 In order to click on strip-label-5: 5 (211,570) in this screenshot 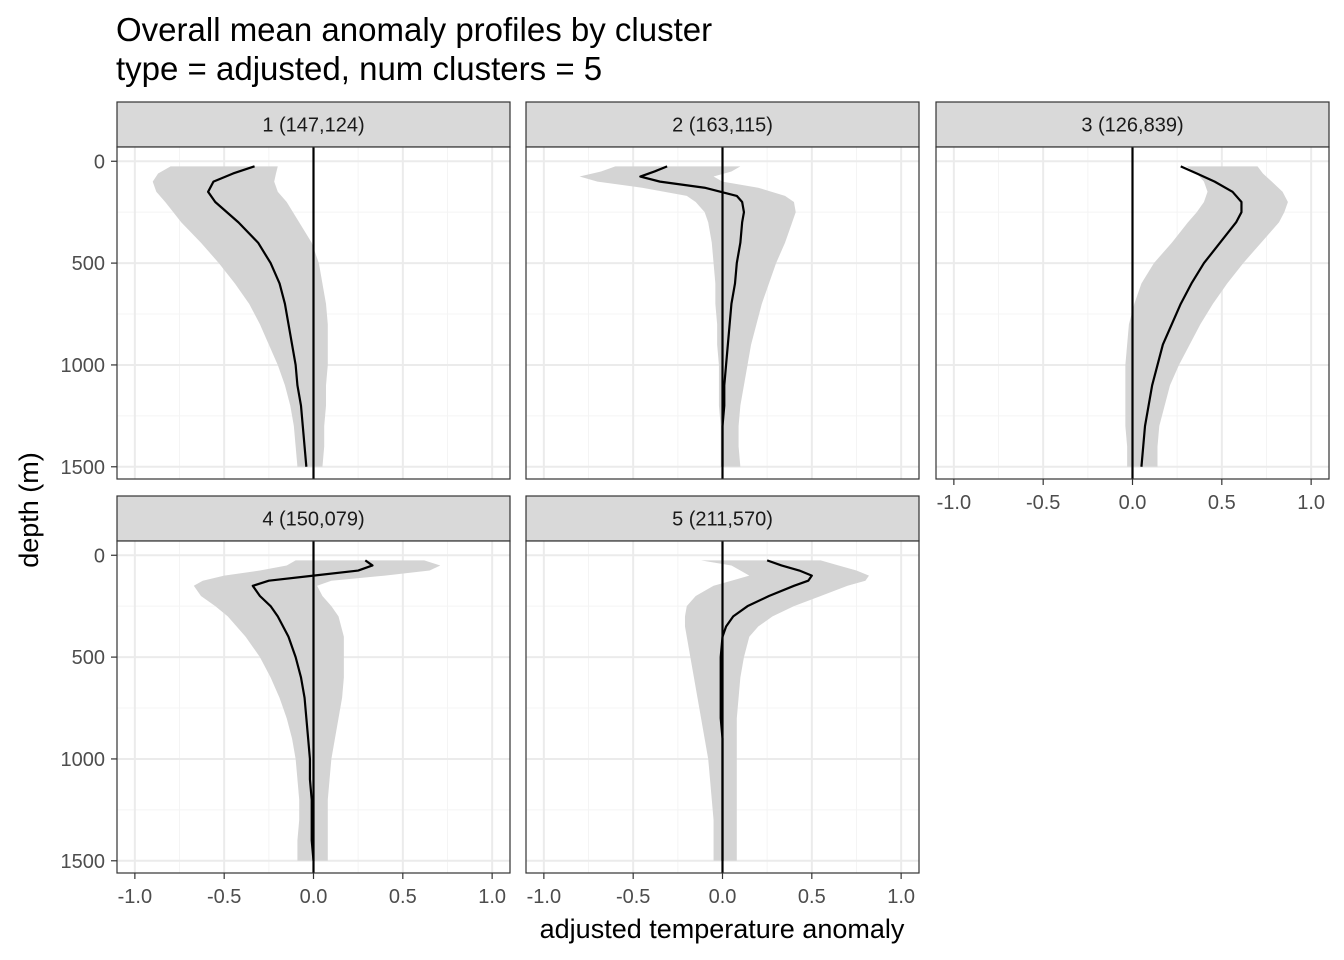, I will do `click(722, 520)`.